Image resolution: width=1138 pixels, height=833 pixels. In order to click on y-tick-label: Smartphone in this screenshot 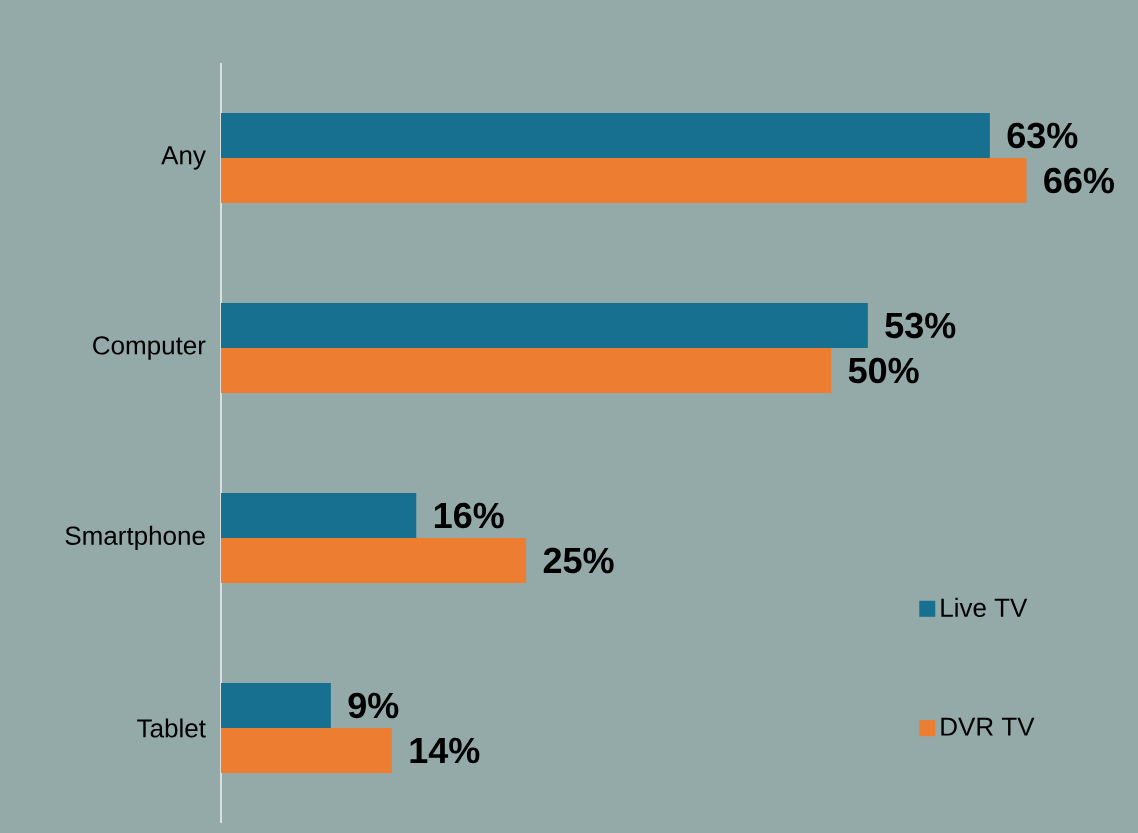, I will do `click(135, 538)`.